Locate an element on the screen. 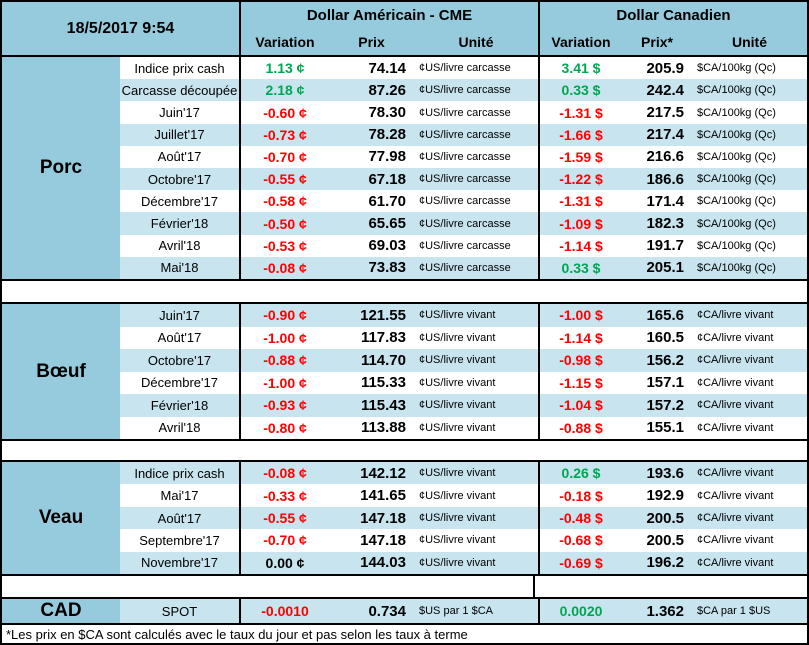 The image size is (809, 645). row-label-cell: Mai'18 is located at coordinates (179, 268).